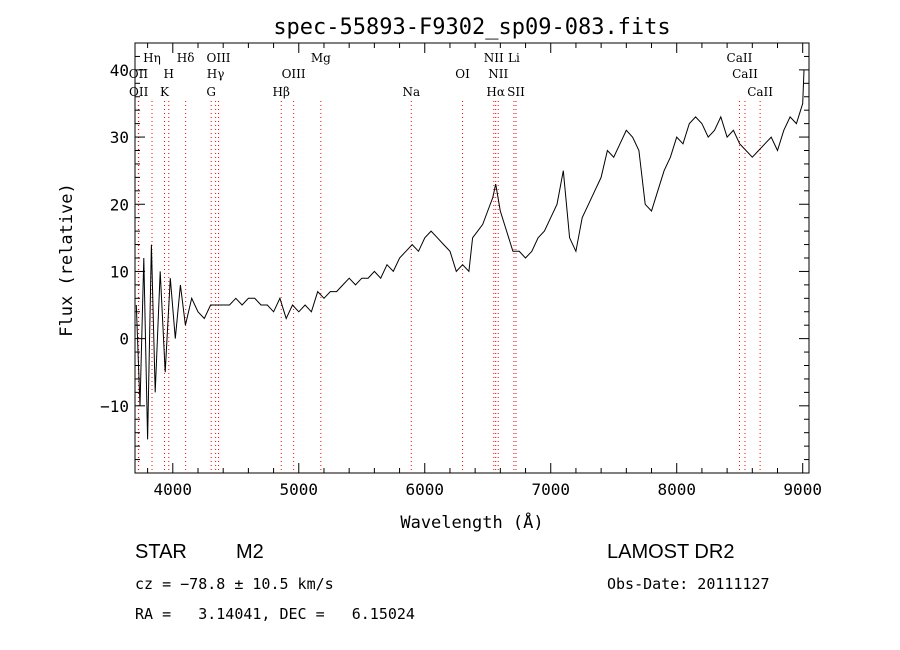 This screenshot has height=650, width=900. Describe the element at coordinates (165, 92) in the screenshot. I see `line-marker-label: K` at that location.